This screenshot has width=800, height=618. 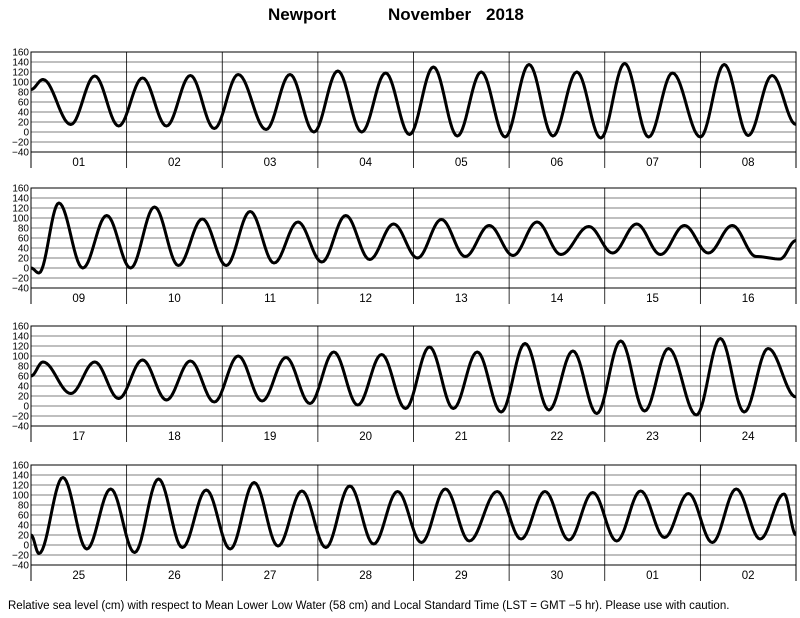 I want to click on day-label: 22, so click(x=557, y=437).